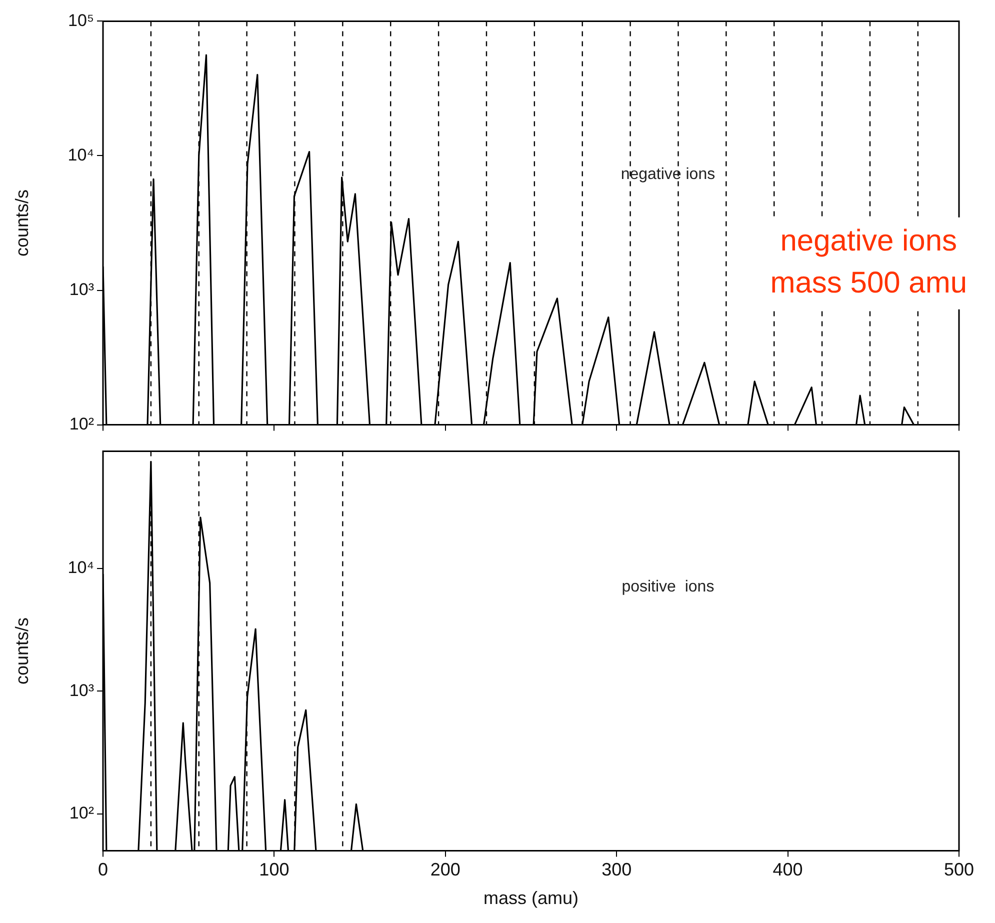  Describe the element at coordinates (959, 870) in the screenshot. I see `x-tick-label: 500` at that location.